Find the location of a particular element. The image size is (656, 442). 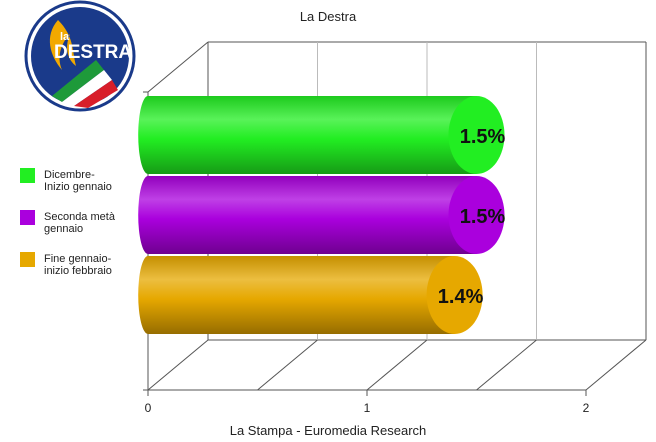

bar: 1.4% is located at coordinates (311, 295).